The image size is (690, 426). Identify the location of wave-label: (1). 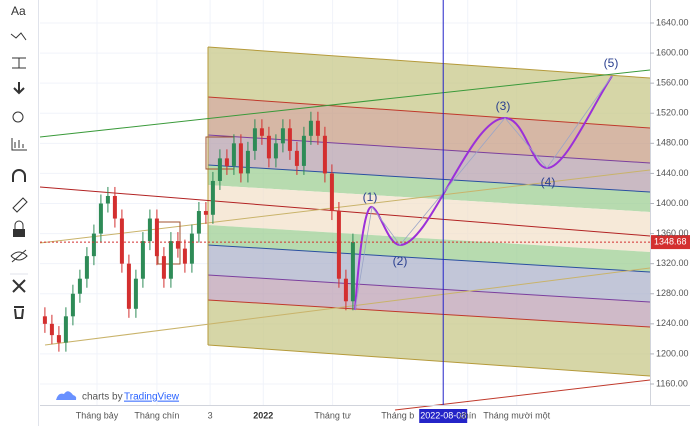
(370, 197).